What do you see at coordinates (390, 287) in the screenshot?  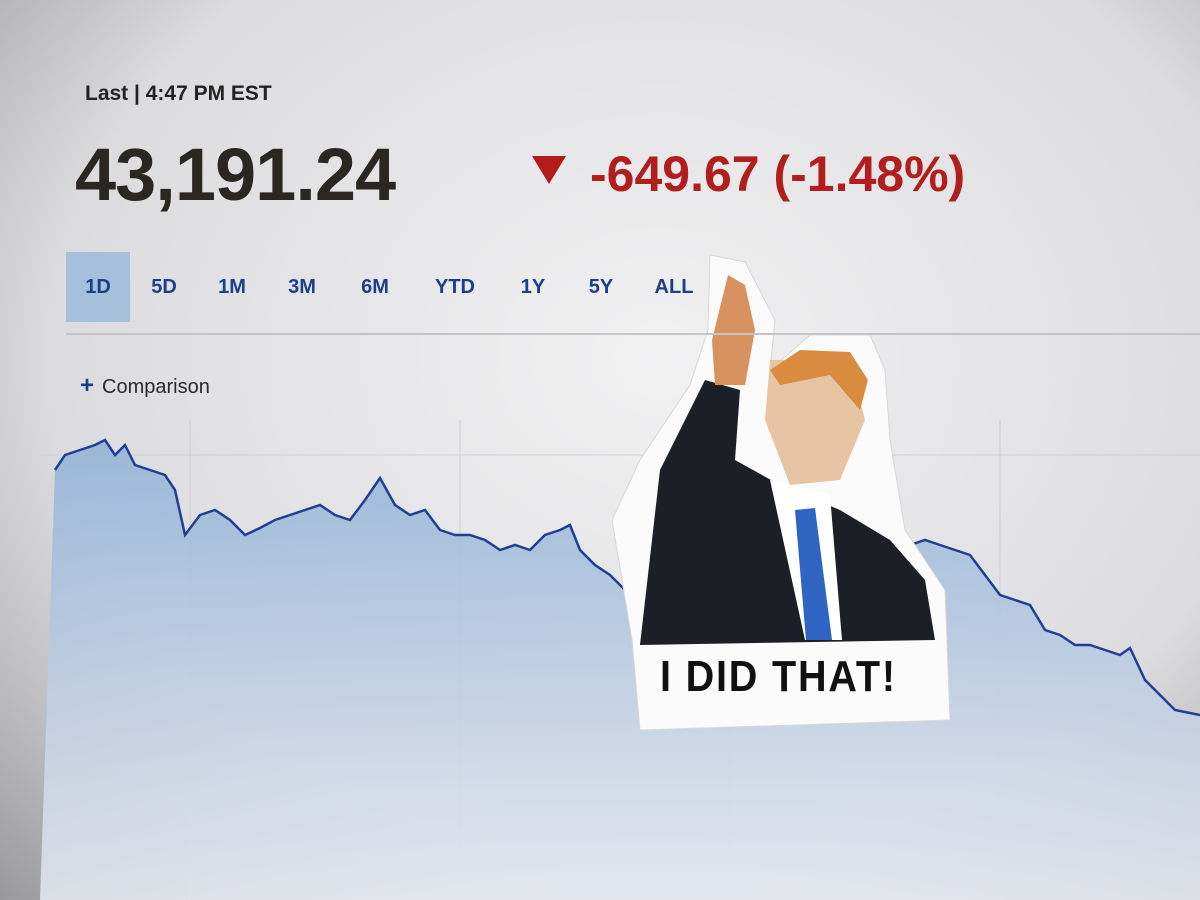 I see `range-tabs: 1D 5D 1M 3M 6M YTD 1Y 5Y ALL` at bounding box center [390, 287].